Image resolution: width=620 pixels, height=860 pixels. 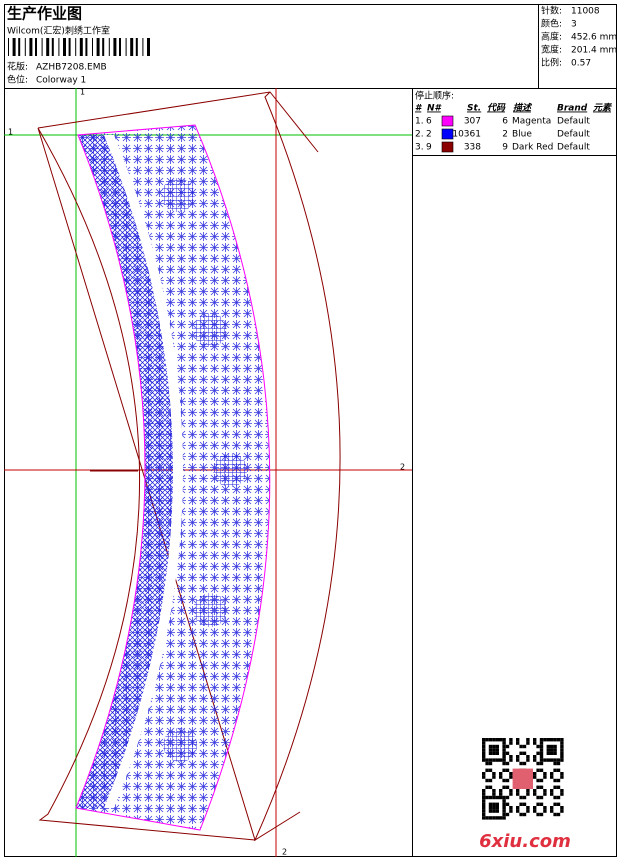 What do you see at coordinates (522, 135) in the screenshot?
I see `description: Blue` at bounding box center [522, 135].